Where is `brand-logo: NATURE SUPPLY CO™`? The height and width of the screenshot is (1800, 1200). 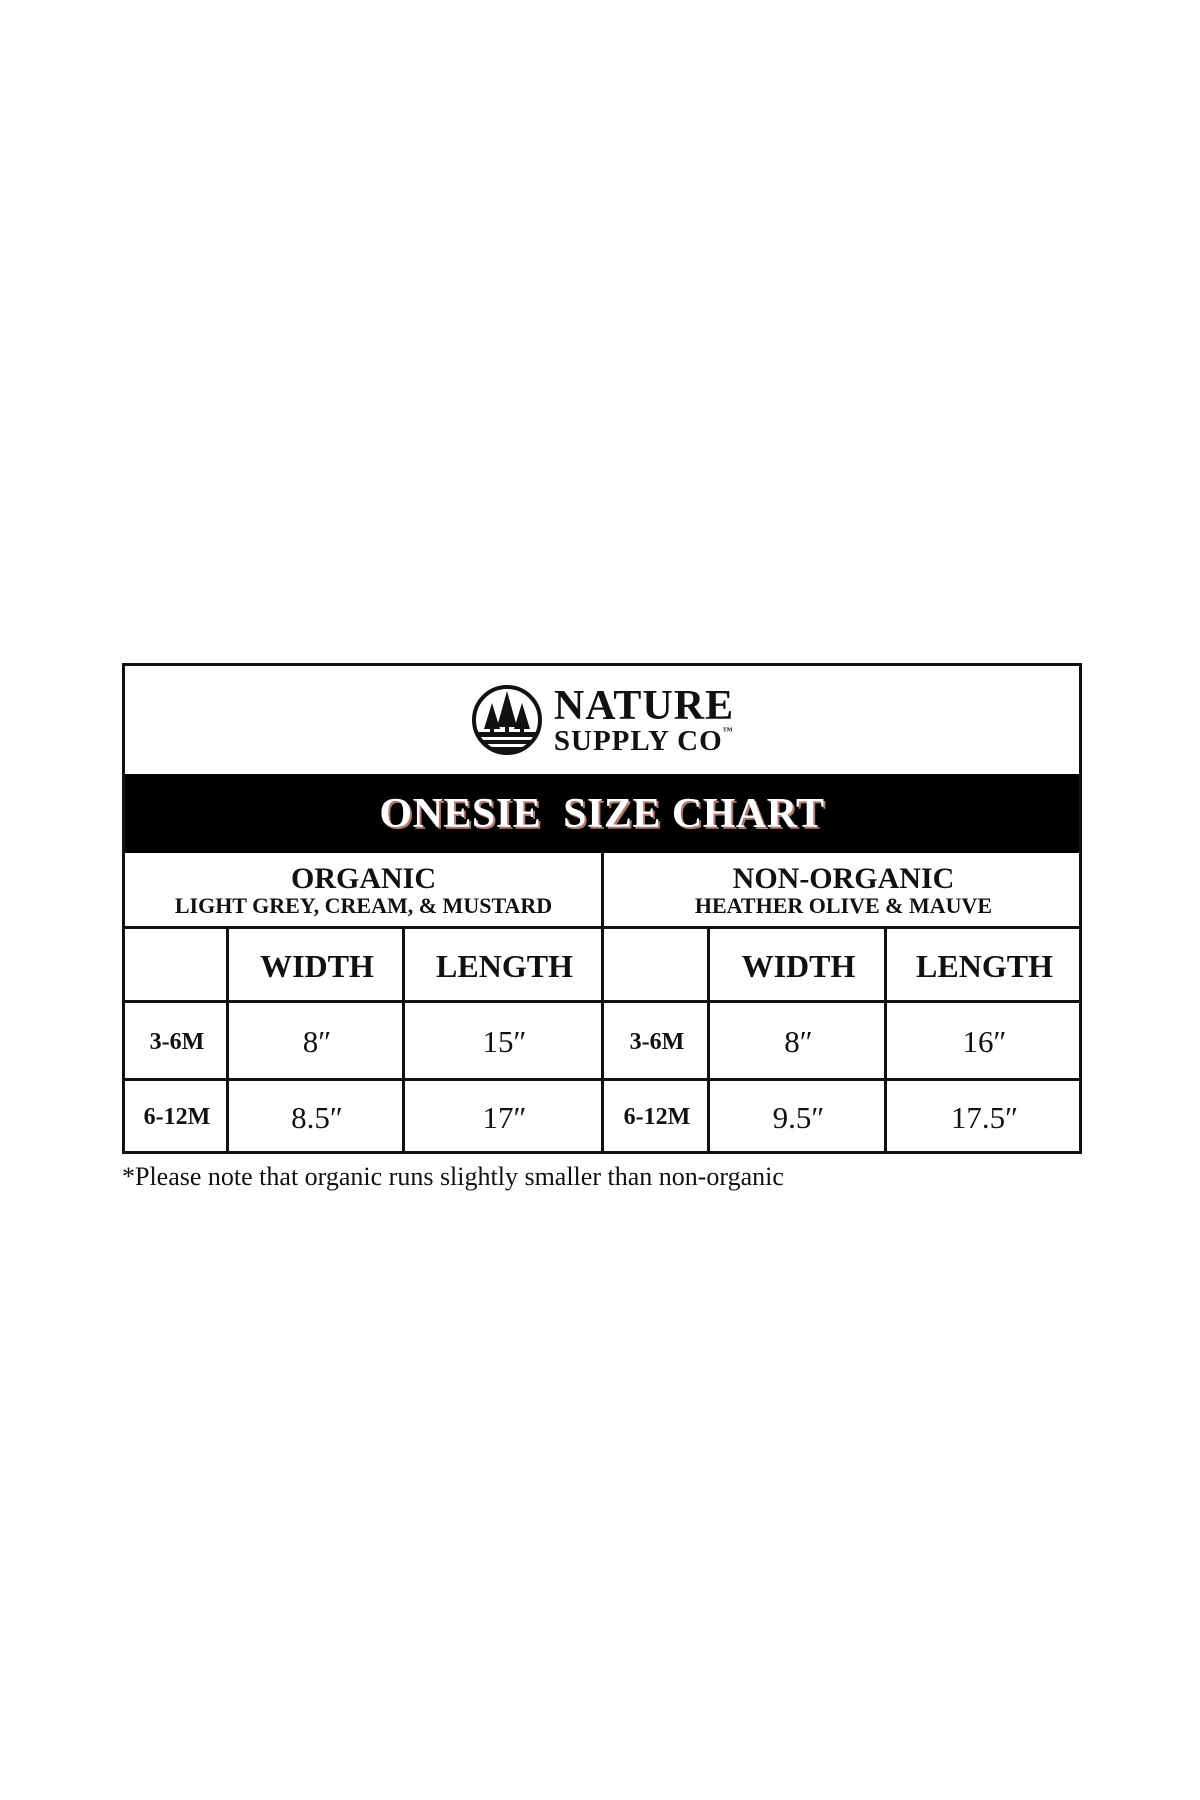 brand-logo: NATURE SUPPLY CO™ is located at coordinates (602, 720).